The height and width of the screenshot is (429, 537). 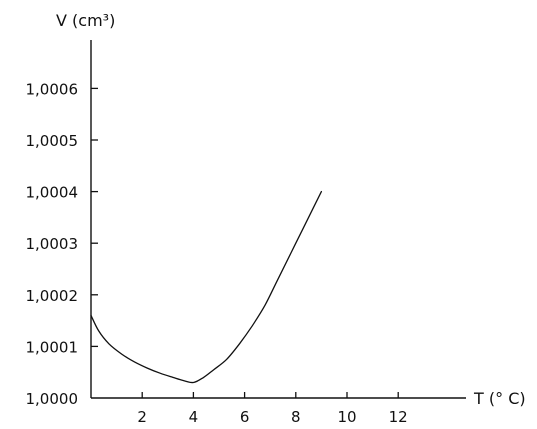 I want to click on x-tick-label: 6, so click(x=245, y=417).